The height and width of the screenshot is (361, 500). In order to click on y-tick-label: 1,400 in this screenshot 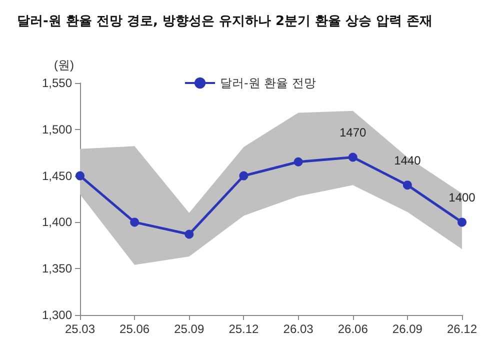, I will do `click(57, 222)`.